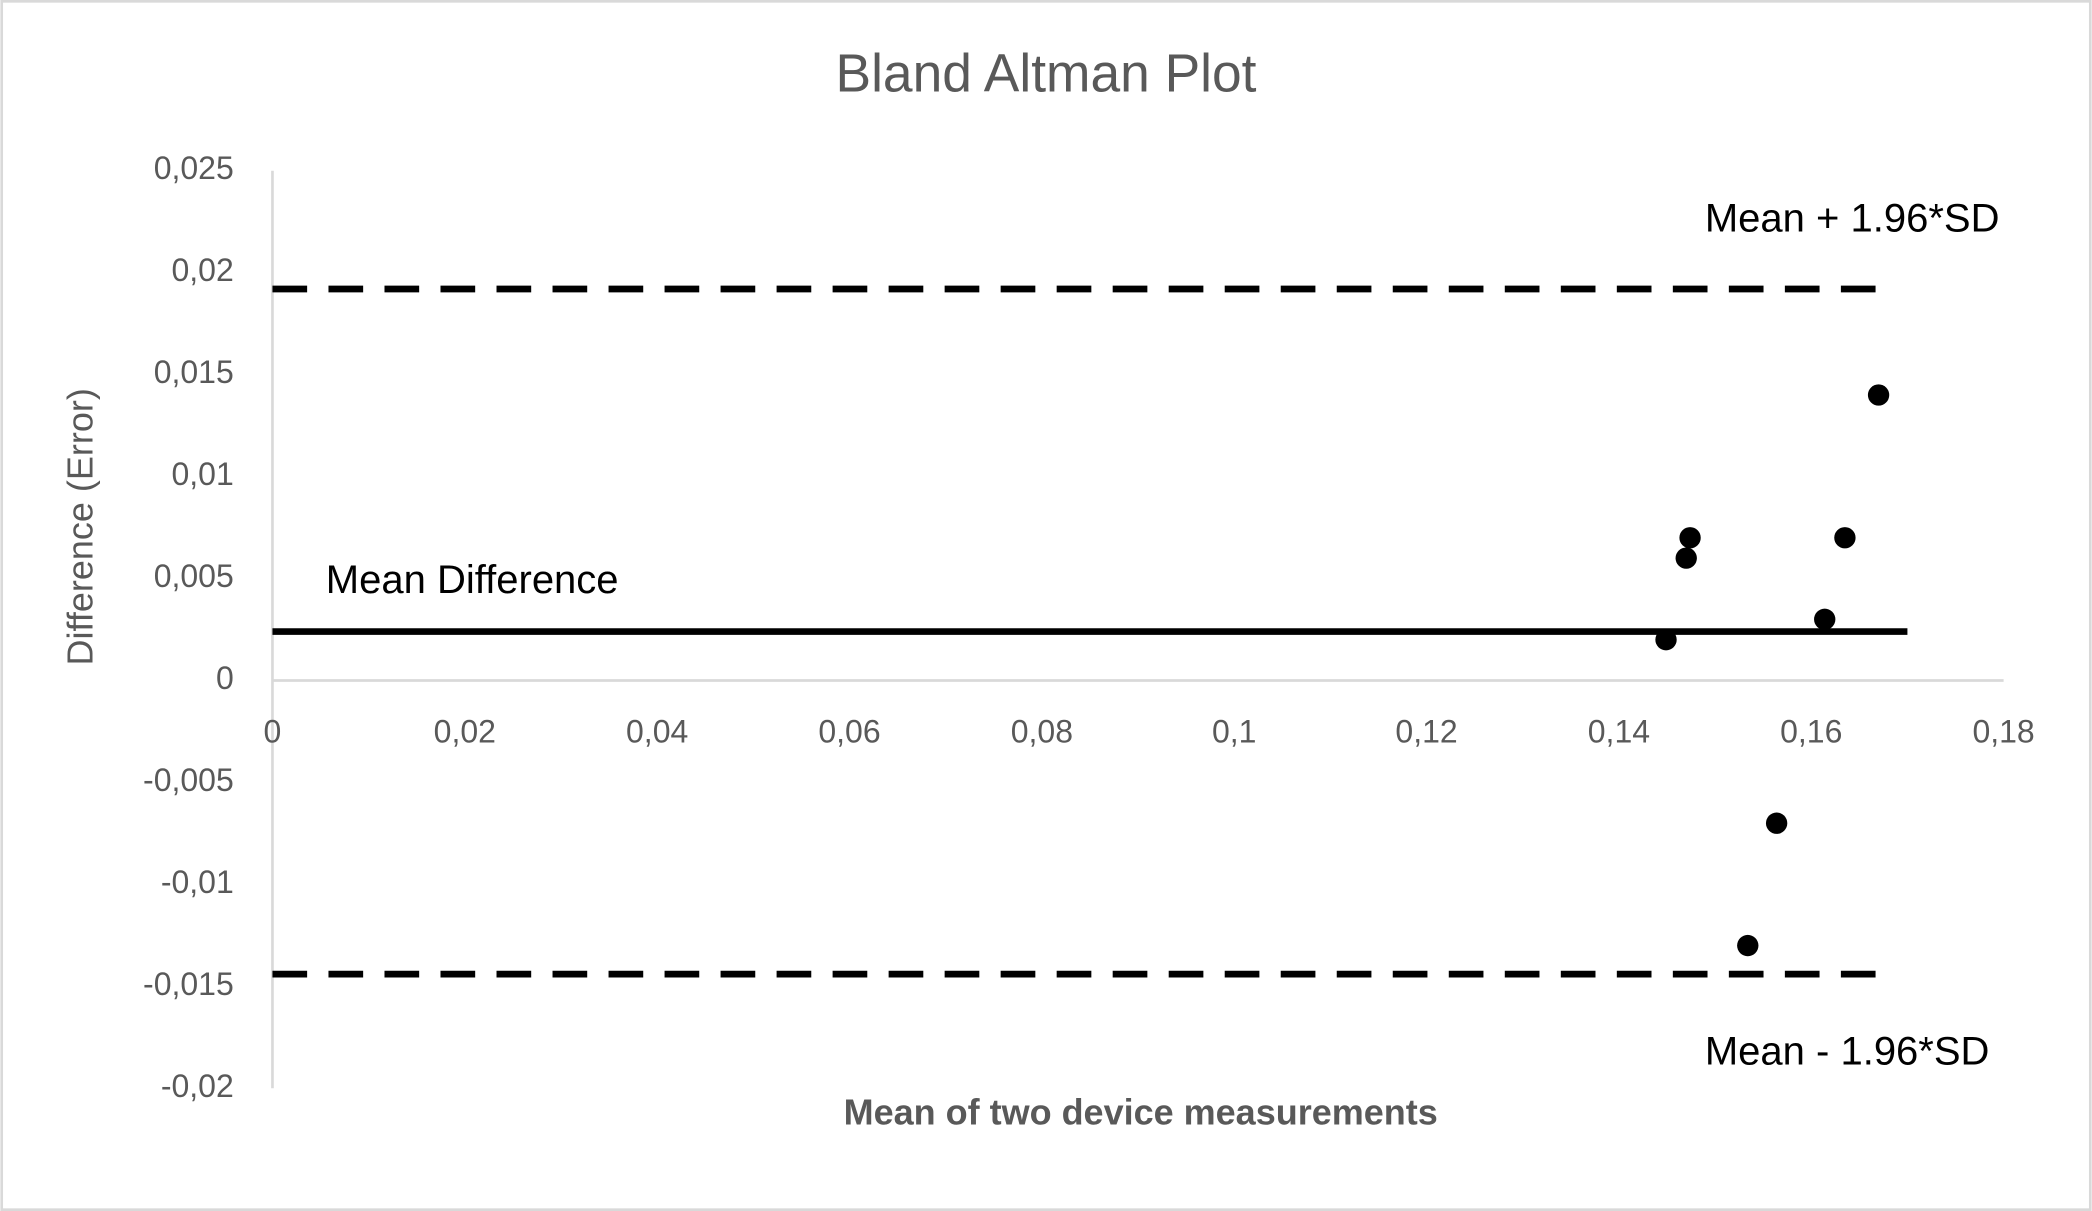 Image resolution: width=2092 pixels, height=1211 pixels. Describe the element at coordinates (472, 580) in the screenshot. I see `reference-line-label: Mean Difference` at that location.